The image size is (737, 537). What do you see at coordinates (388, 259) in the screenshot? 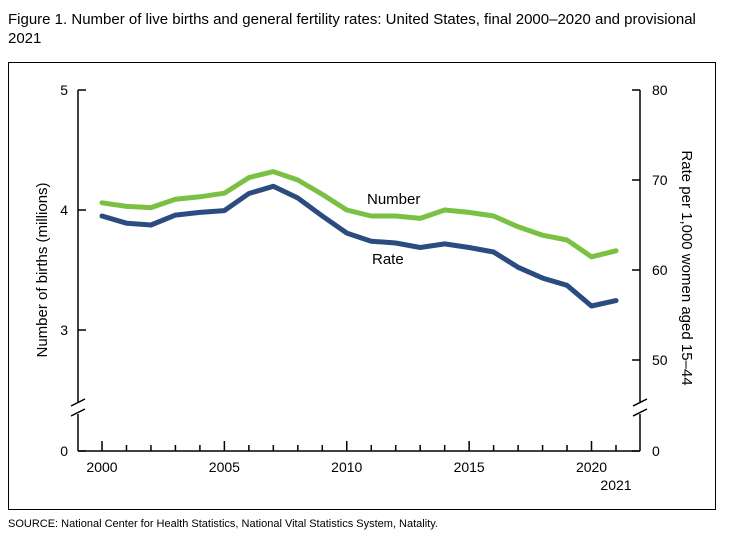
I see `rate-series-label: Rate` at bounding box center [388, 259].